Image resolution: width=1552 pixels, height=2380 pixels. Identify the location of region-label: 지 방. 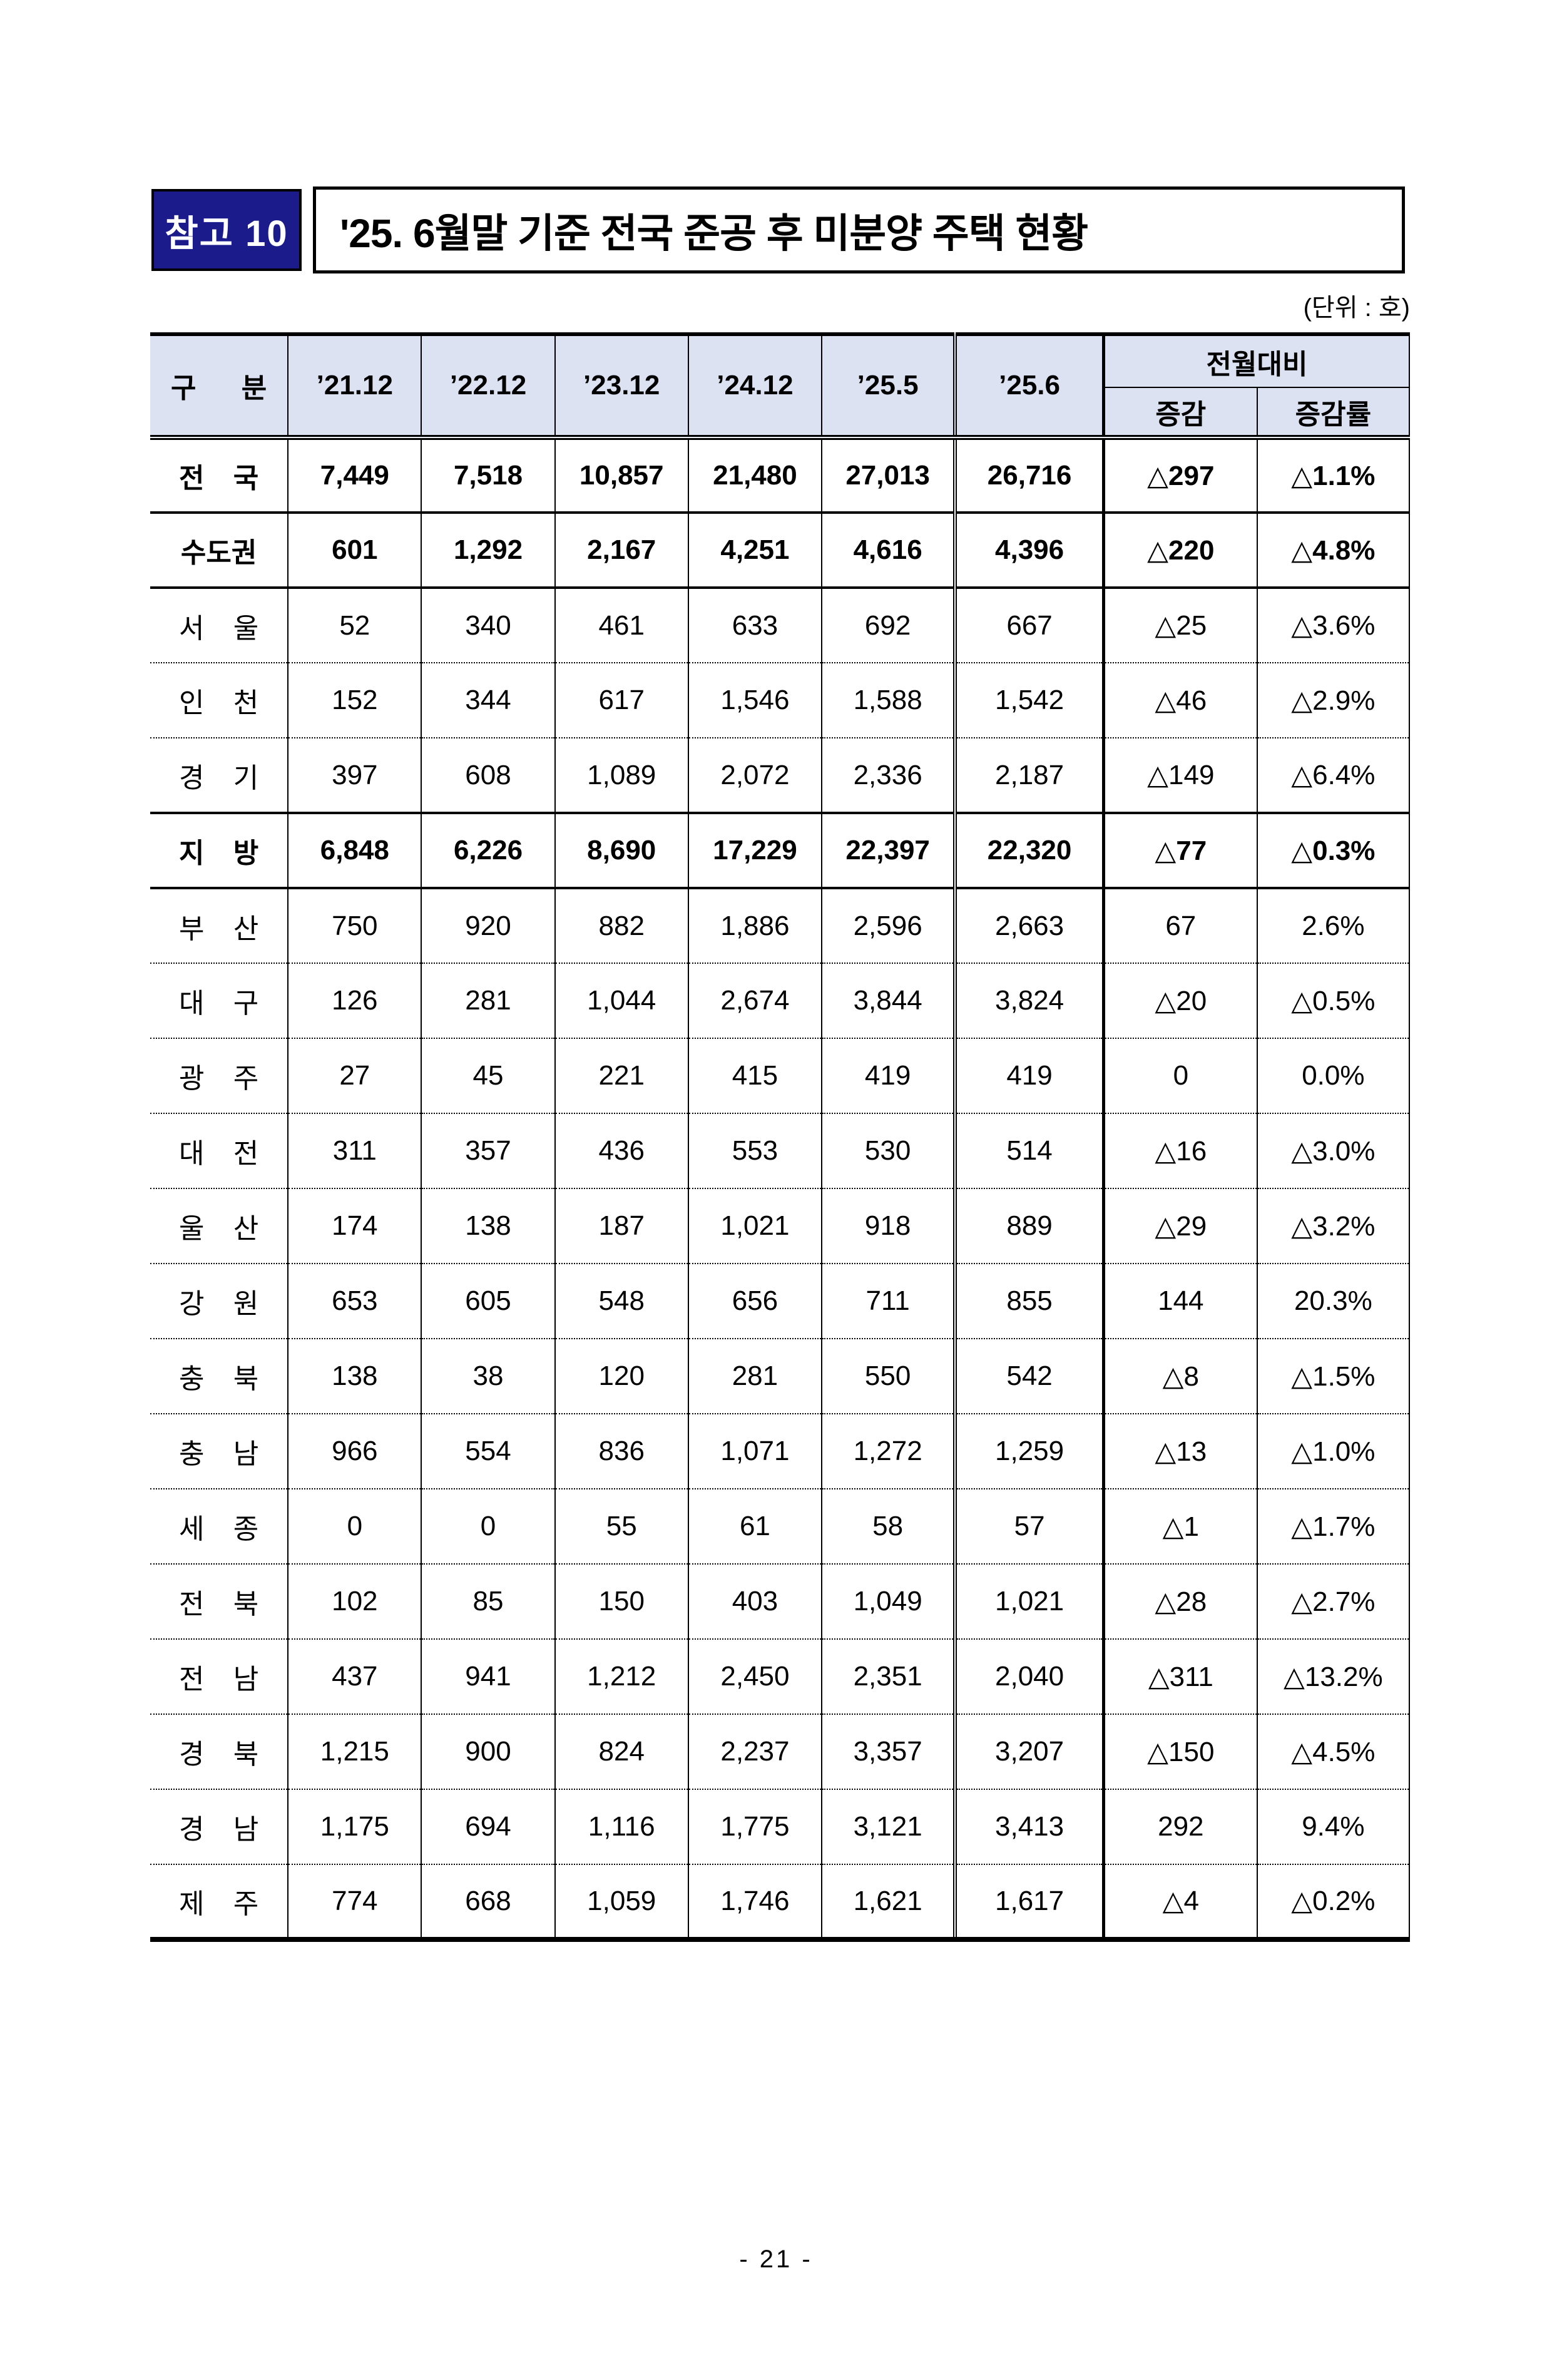
(219, 850).